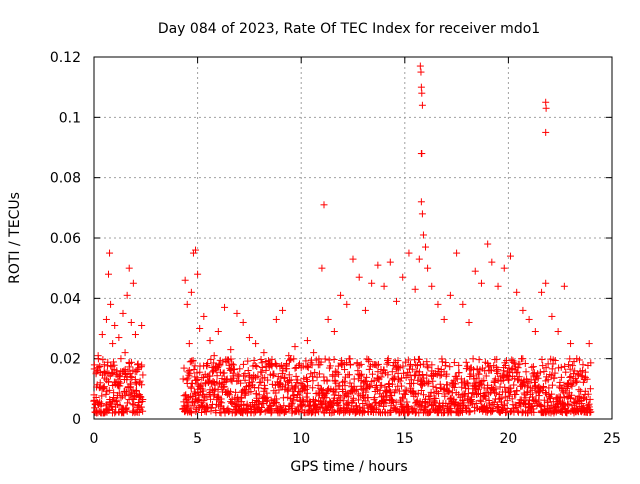 The width and height of the screenshot is (640, 484). I want to click on y-tick-label: 0.1, so click(70, 118).